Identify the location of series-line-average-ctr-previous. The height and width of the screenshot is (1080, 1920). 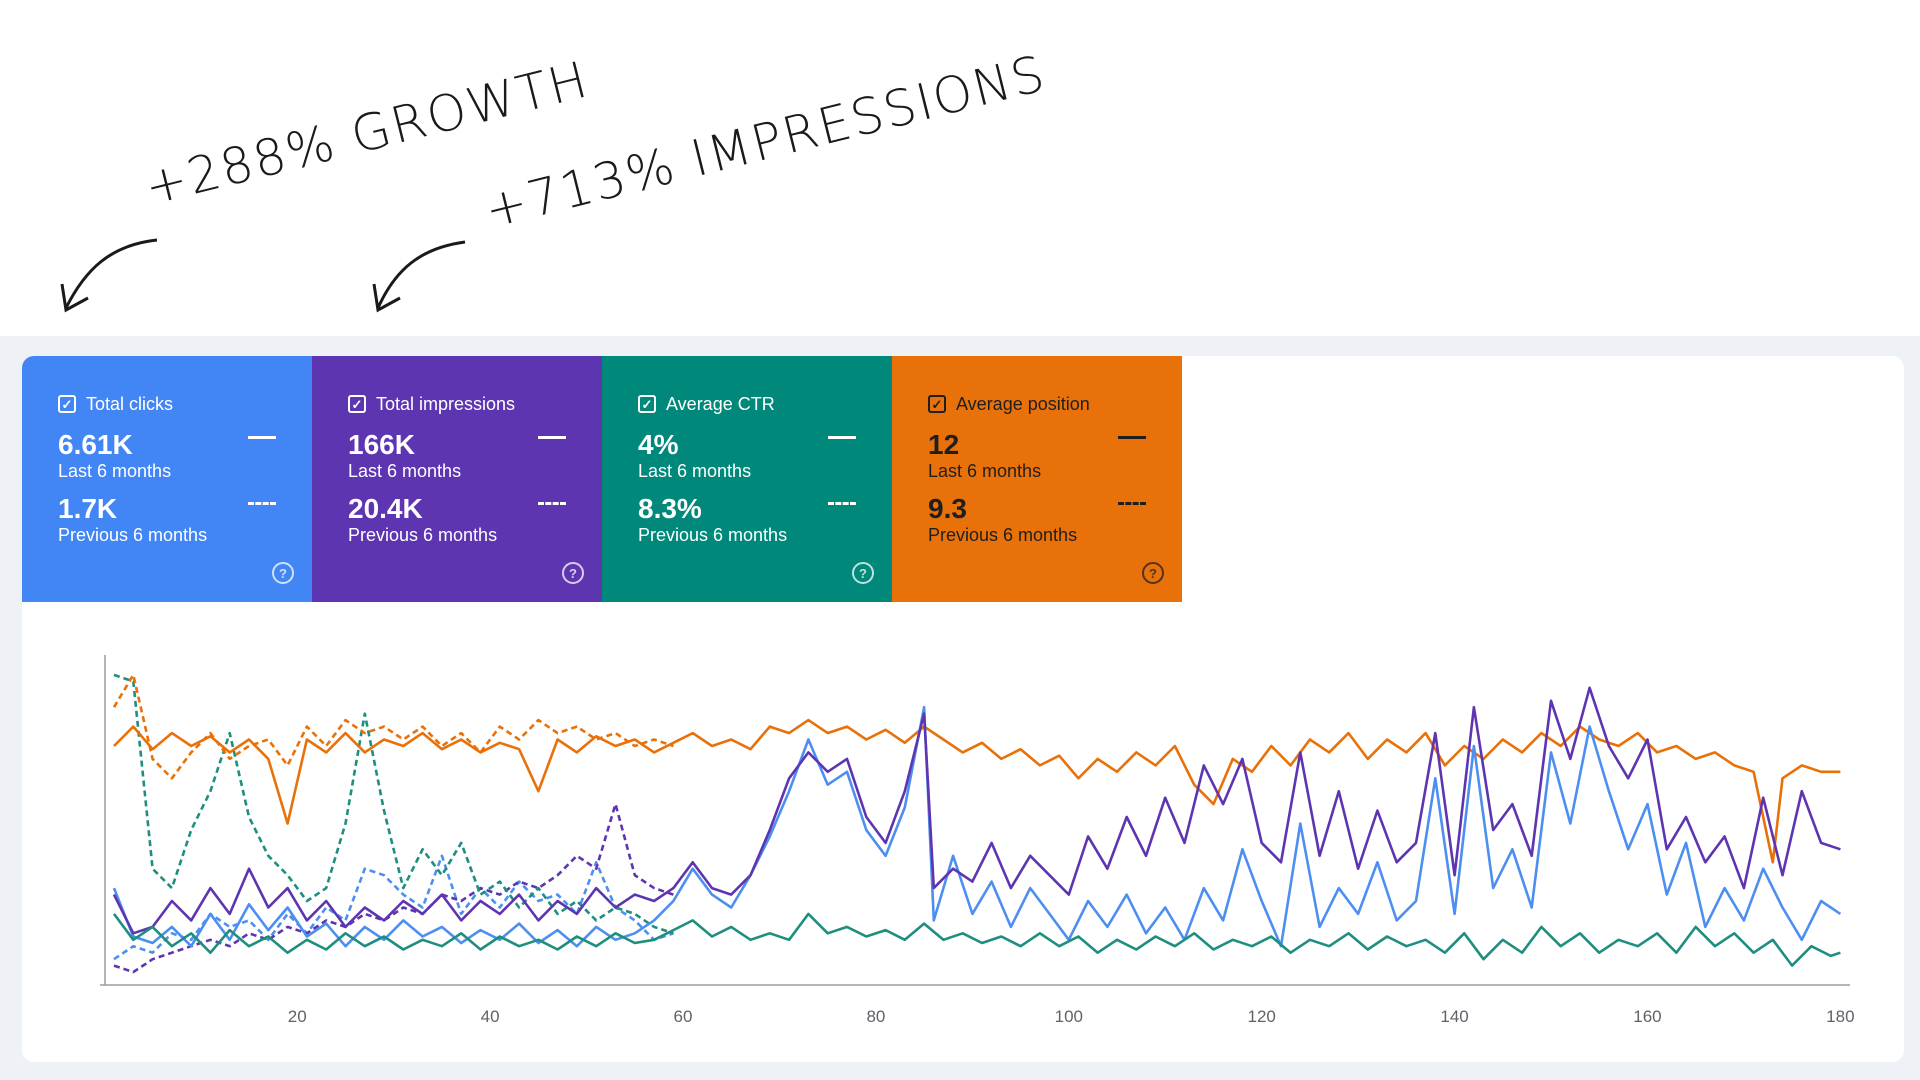
(393, 804).